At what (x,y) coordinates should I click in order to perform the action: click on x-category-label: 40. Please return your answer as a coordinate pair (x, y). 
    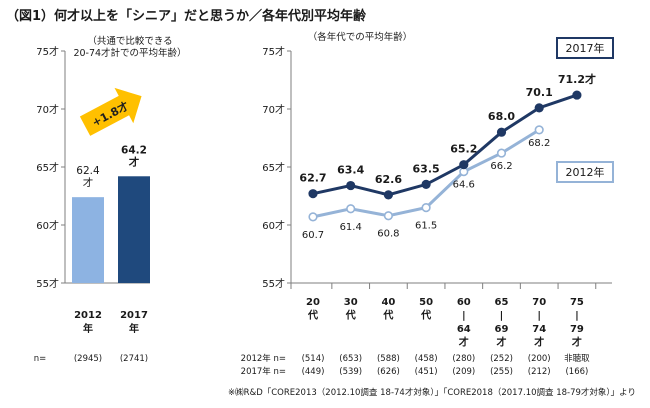
    Looking at the image, I should click on (388, 302).